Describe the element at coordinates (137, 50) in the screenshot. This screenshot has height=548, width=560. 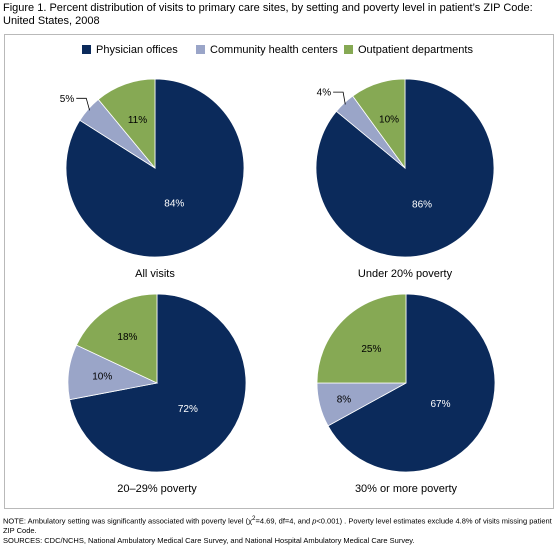
I see `legend-label: Physician offices` at that location.